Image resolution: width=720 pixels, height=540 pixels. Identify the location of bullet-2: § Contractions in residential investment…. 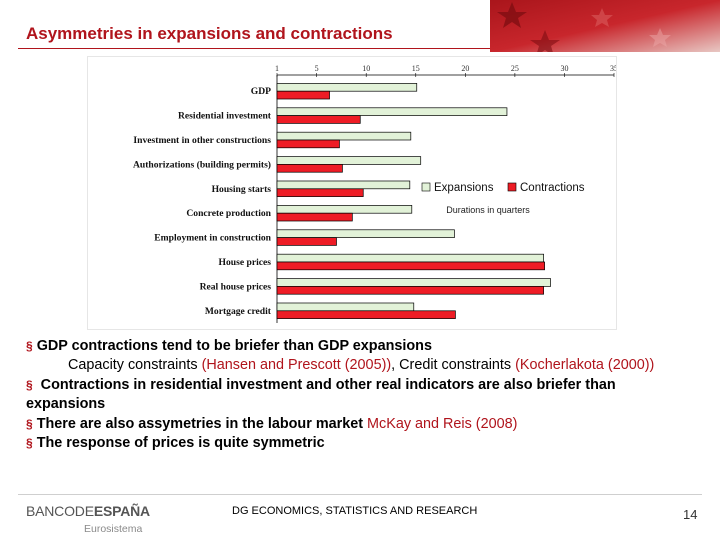
(321, 394).